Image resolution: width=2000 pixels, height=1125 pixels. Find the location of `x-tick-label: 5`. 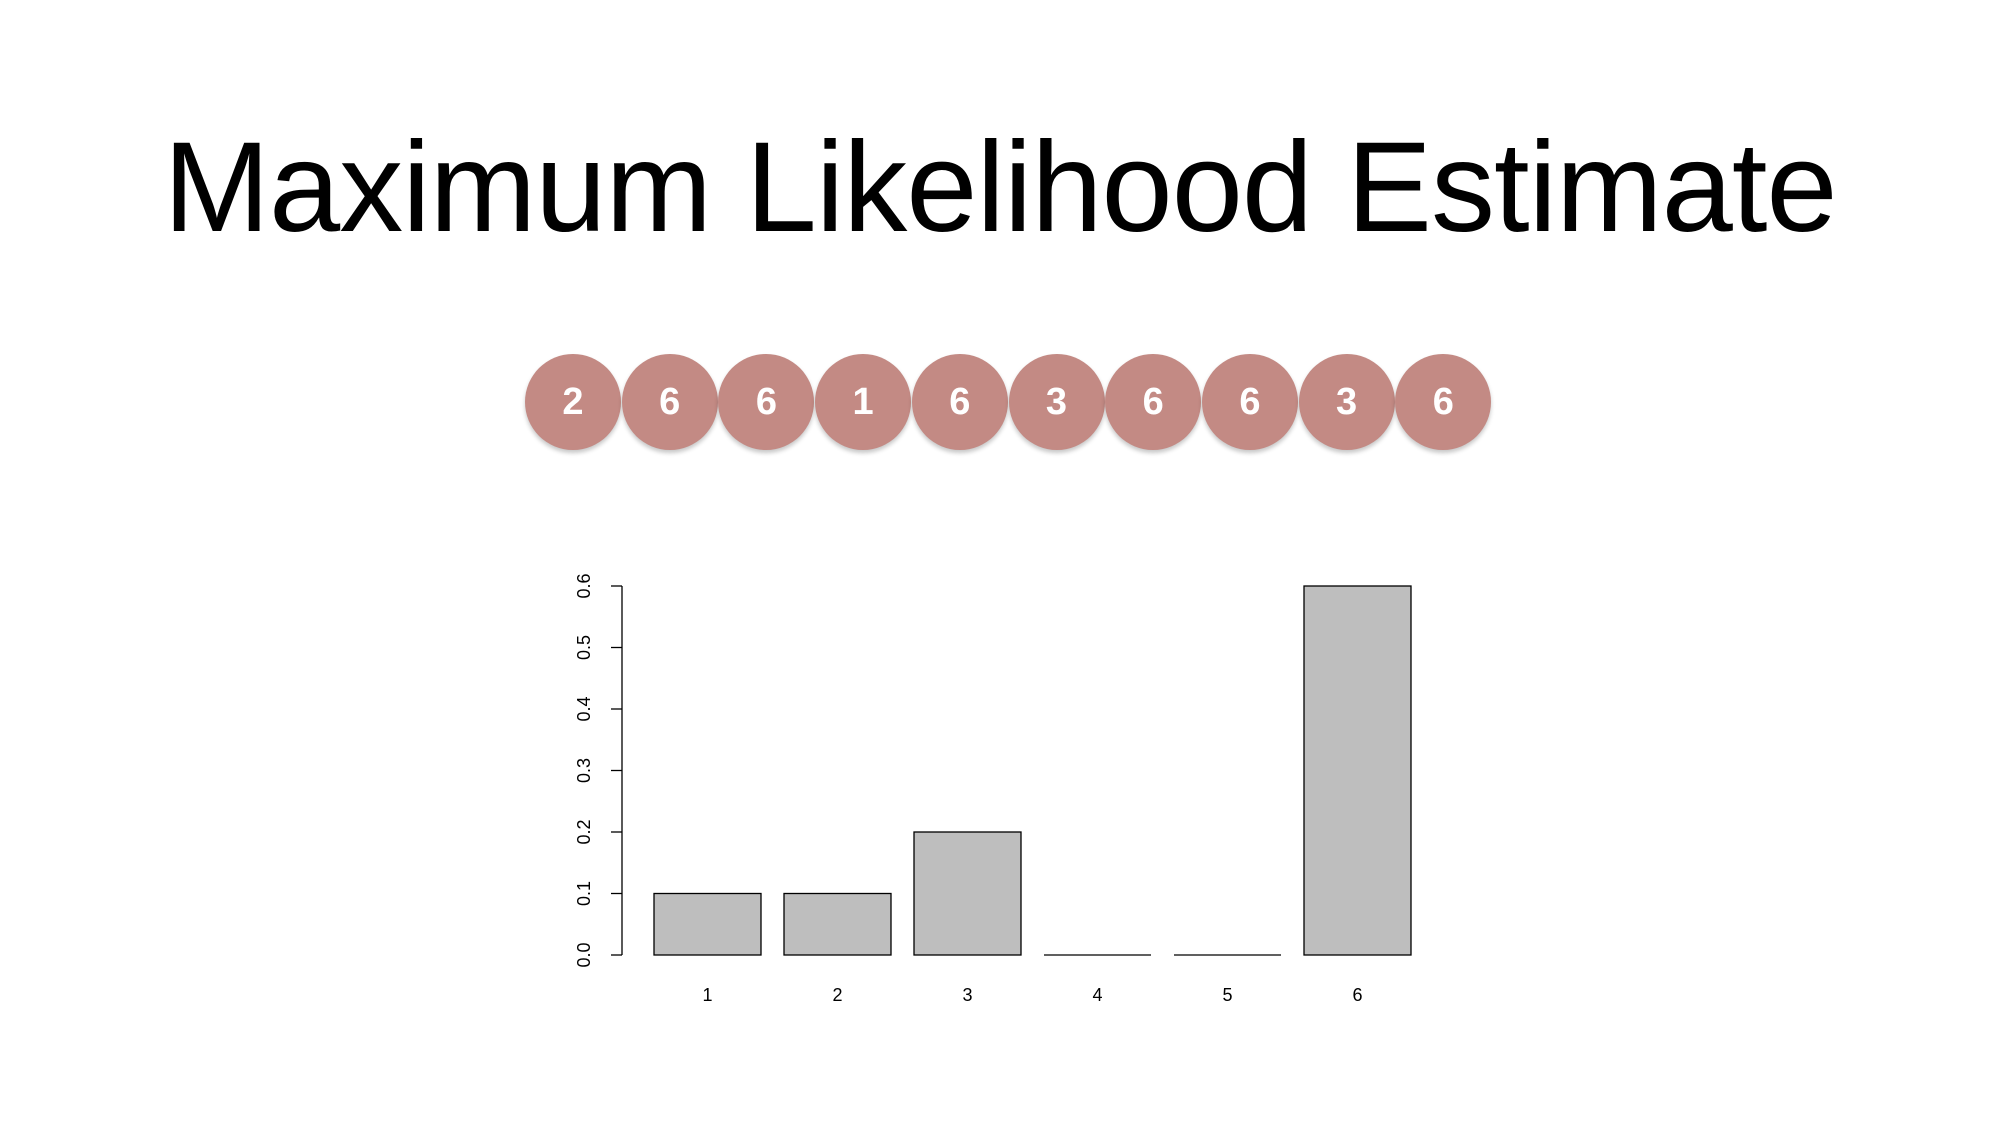

x-tick-label: 5 is located at coordinates (1227, 995).